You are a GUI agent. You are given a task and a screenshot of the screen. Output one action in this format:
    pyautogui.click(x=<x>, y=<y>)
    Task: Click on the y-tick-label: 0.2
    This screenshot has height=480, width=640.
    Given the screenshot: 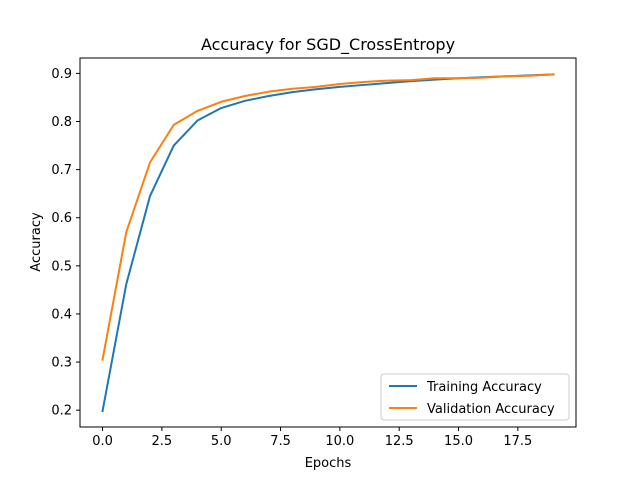 What is the action you would take?
    pyautogui.click(x=61, y=411)
    